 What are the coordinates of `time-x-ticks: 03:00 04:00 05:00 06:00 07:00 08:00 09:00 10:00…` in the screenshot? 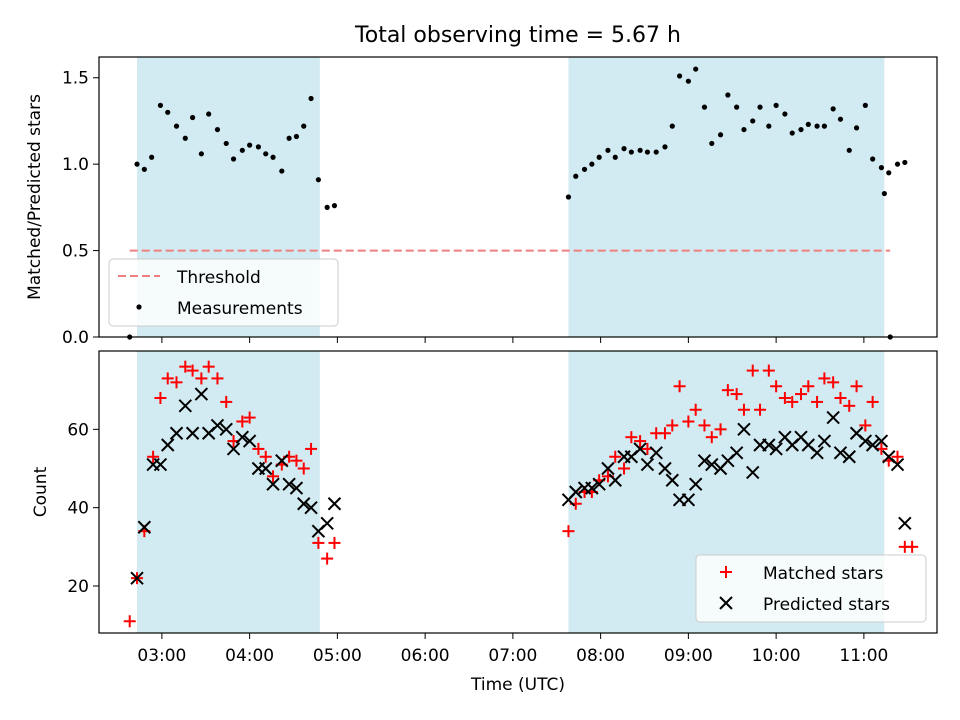 It's located at (512, 649).